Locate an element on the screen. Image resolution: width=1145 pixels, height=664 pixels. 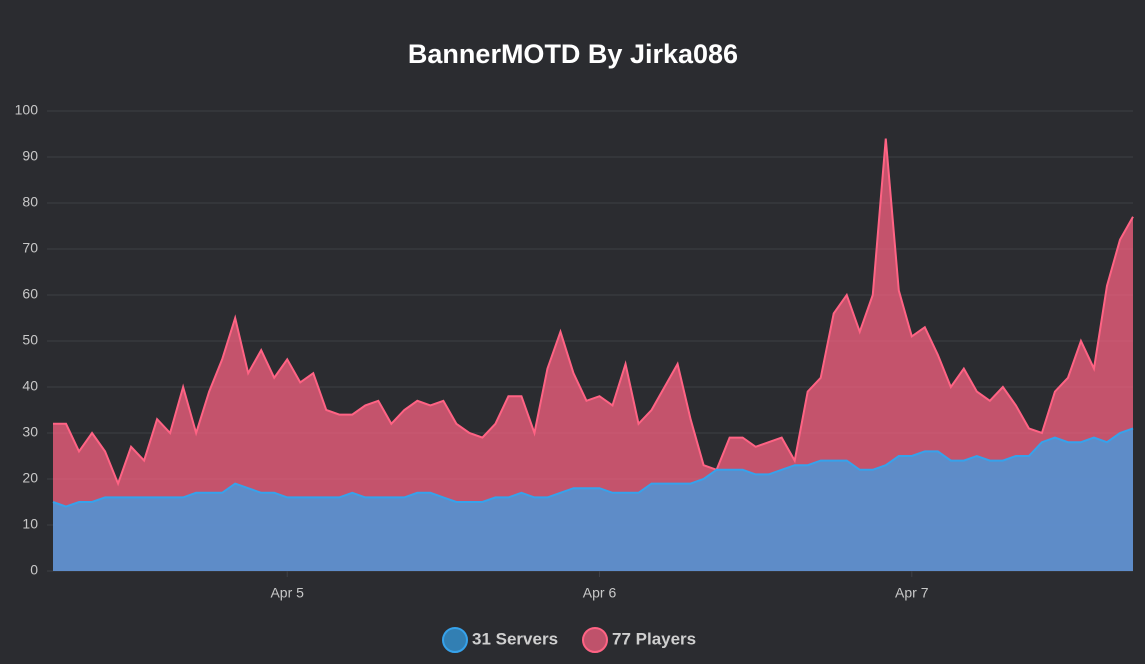
x-tick-label: Apr 6 is located at coordinates (600, 593).